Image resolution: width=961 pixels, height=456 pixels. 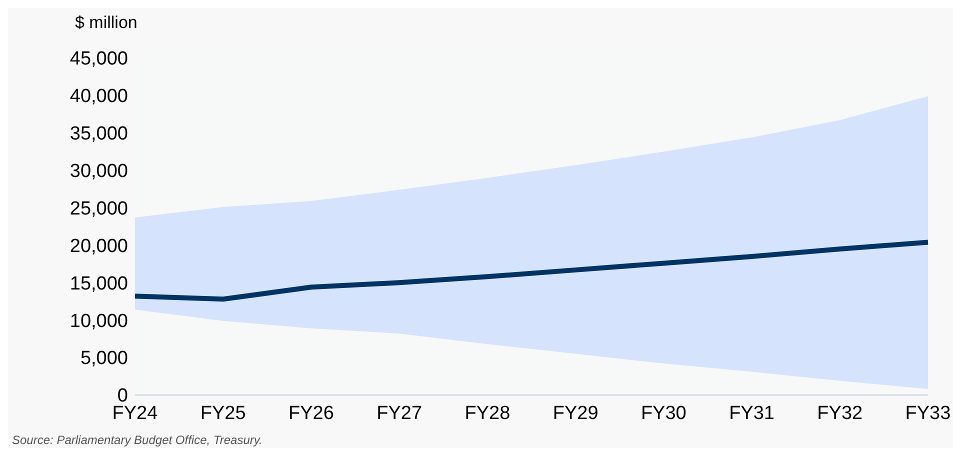 I want to click on x-tick-label: FY30, so click(x=663, y=413).